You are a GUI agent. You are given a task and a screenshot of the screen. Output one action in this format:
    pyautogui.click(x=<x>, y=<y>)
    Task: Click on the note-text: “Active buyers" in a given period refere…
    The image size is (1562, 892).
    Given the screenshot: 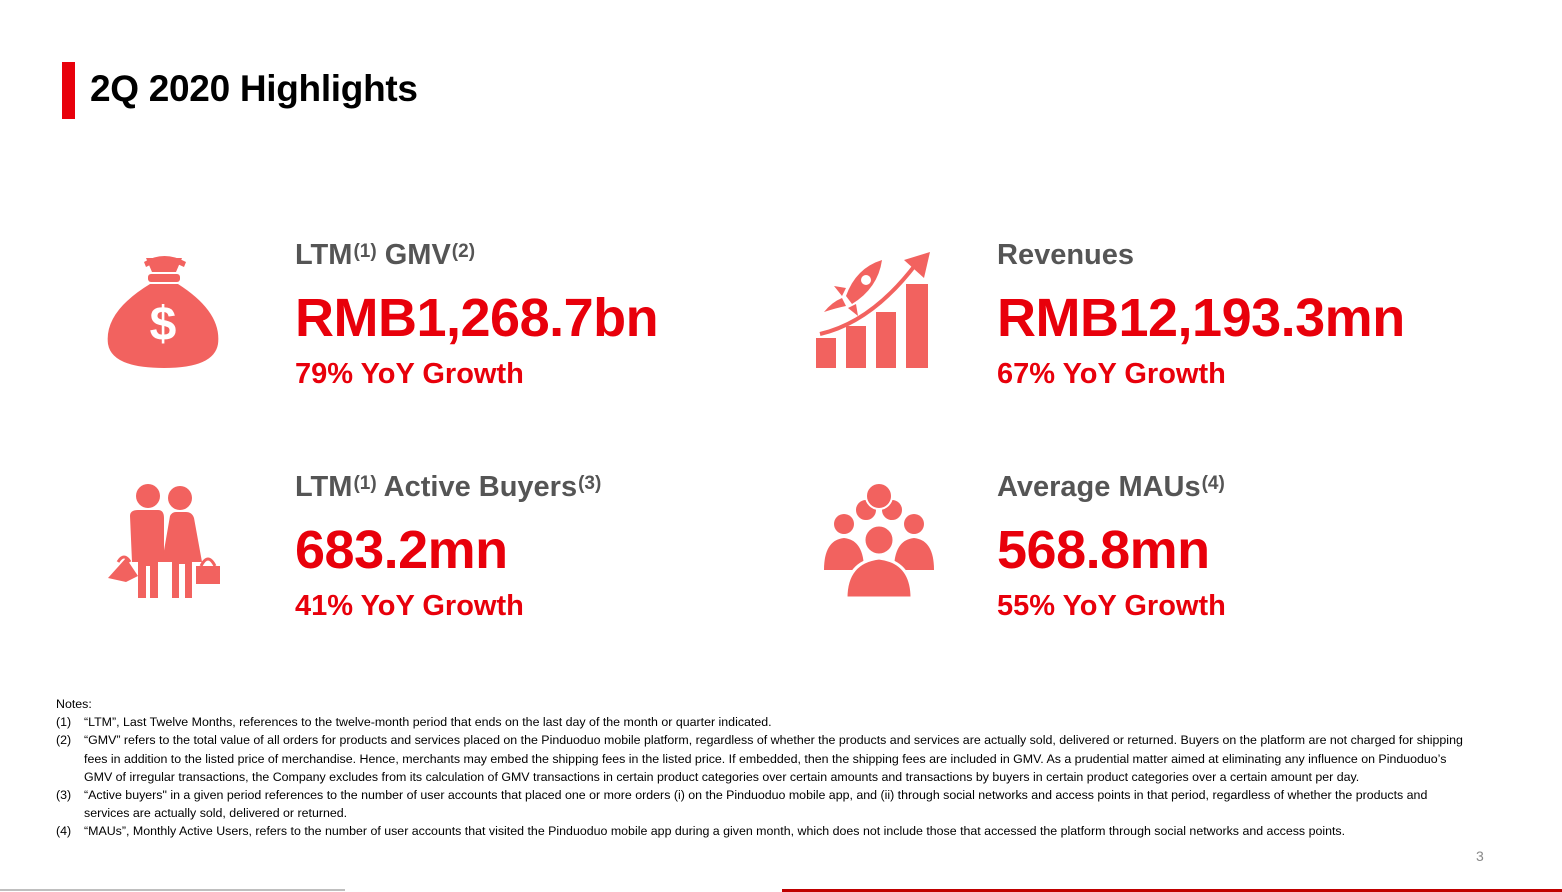 What is the action you would take?
    pyautogui.click(x=756, y=804)
    